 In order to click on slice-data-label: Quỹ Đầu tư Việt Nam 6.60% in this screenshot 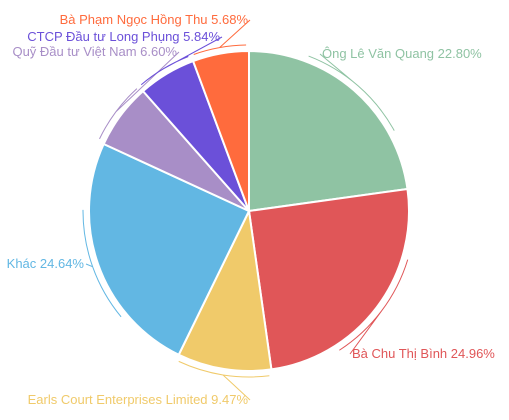, I will do `click(94, 51)`.